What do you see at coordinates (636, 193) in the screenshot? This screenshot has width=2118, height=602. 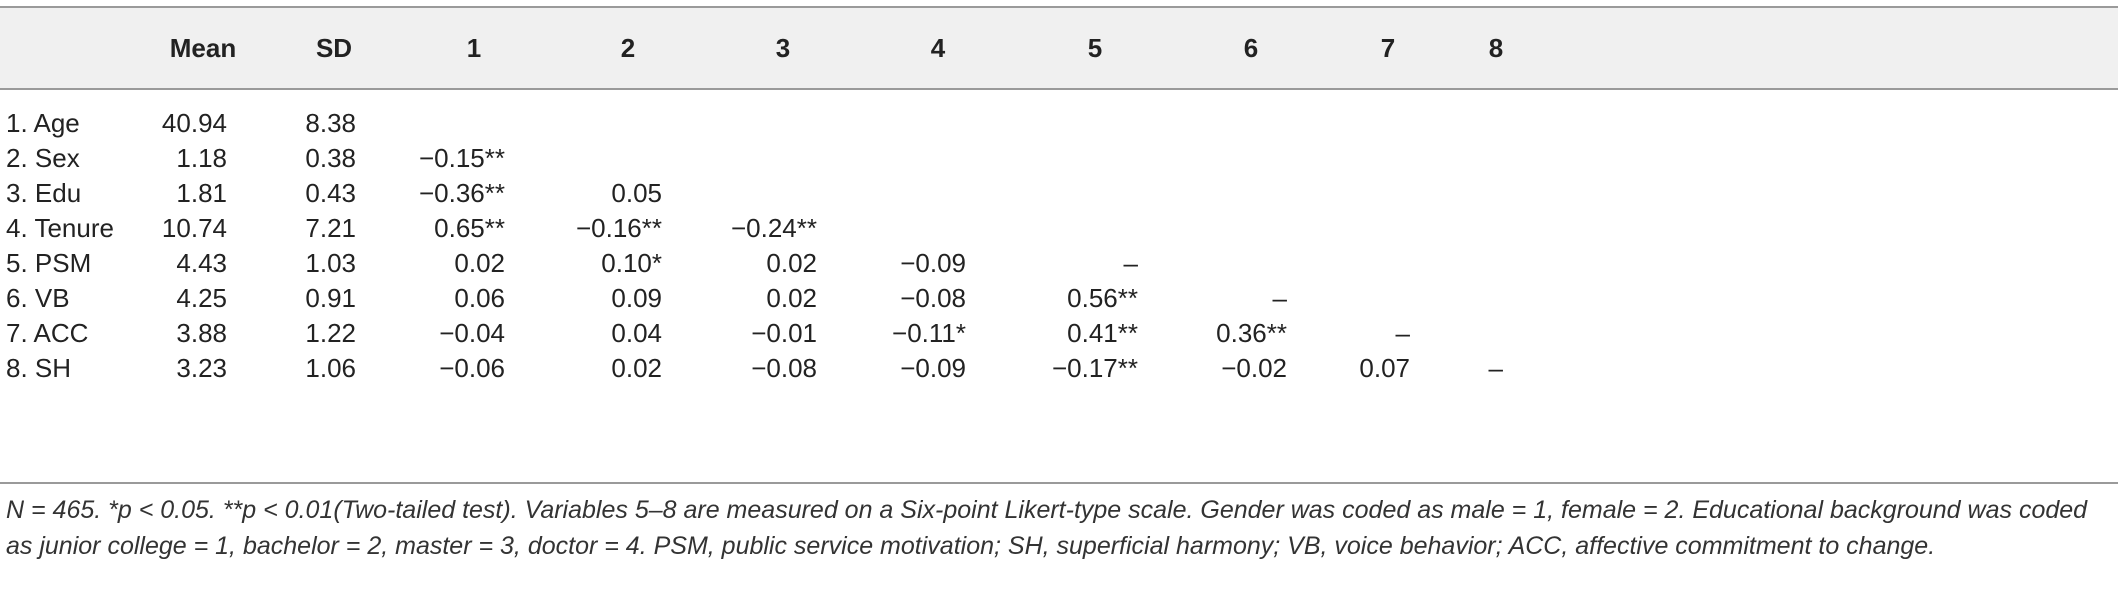 I see `correlation-cell: 0.05` at bounding box center [636, 193].